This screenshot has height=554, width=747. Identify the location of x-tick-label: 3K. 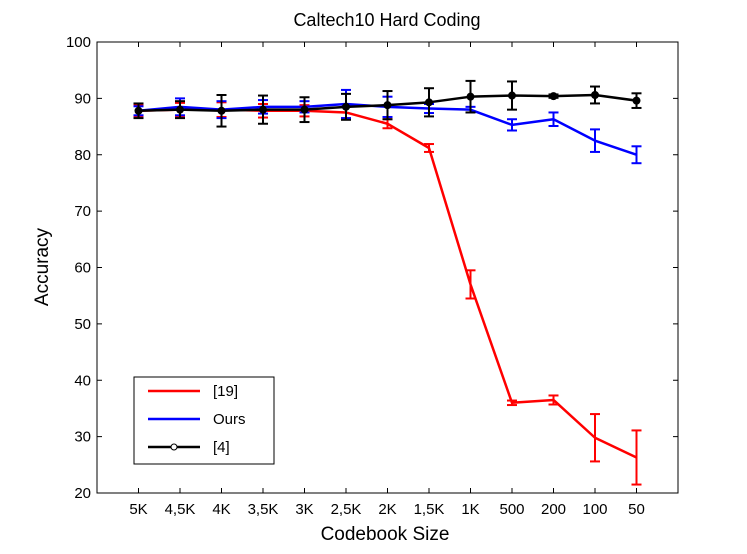
(304, 509).